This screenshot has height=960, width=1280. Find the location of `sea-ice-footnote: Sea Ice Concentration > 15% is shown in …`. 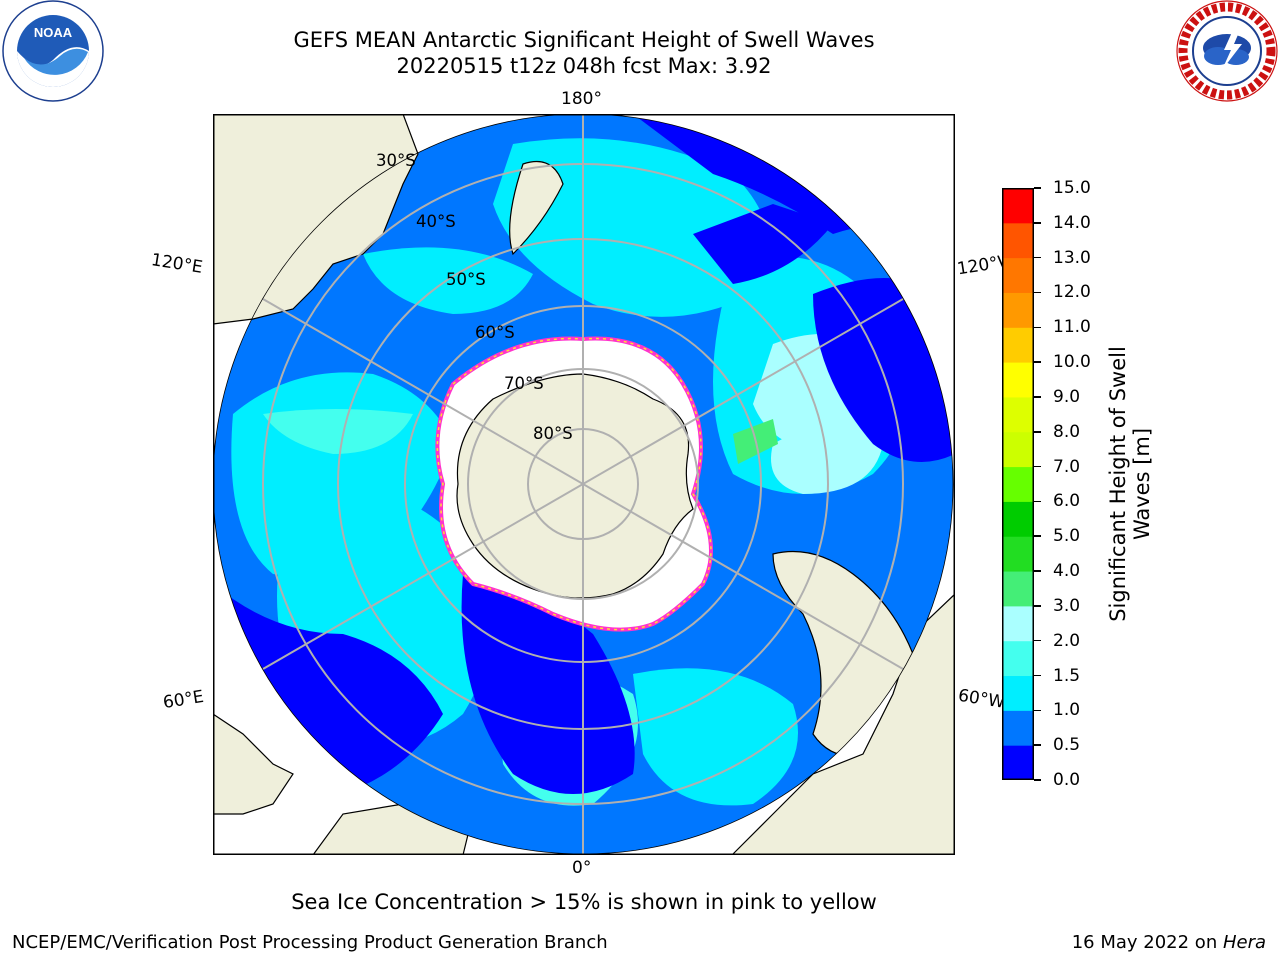

sea-ice-footnote: Sea Ice Concentration > 15% is shown in … is located at coordinates (584, 902).